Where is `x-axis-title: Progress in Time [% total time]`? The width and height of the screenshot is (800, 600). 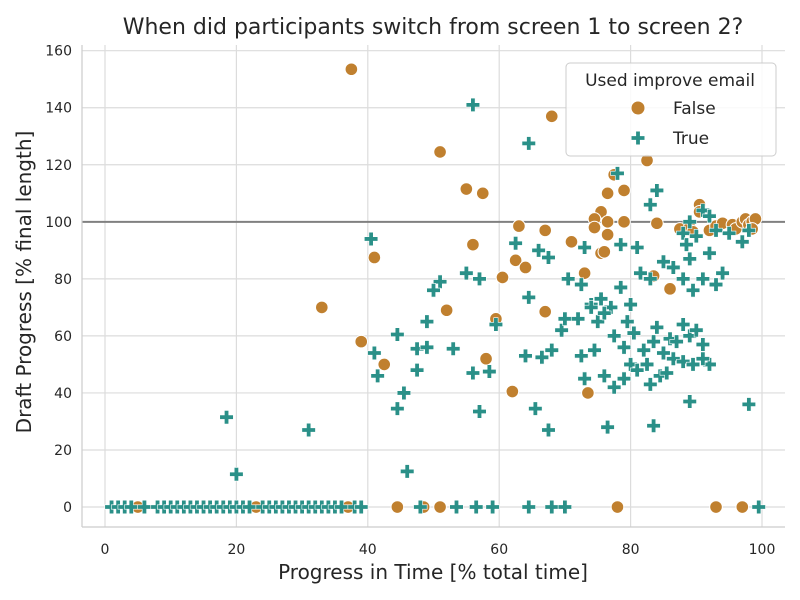 x-axis-title: Progress in Time [% total time] is located at coordinates (433, 572).